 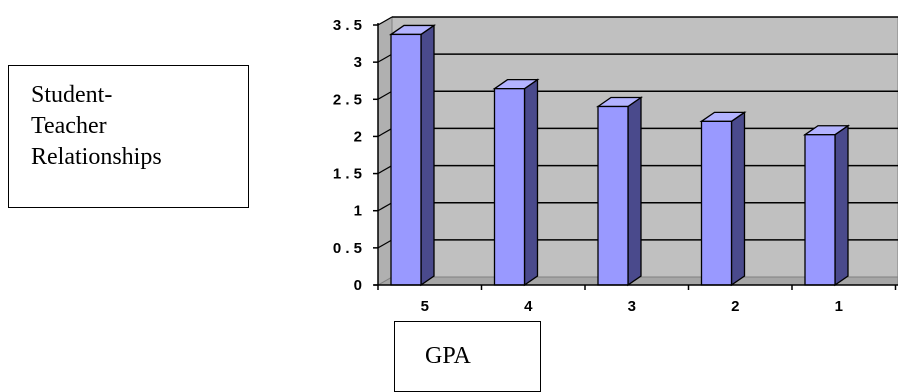 I want to click on x-tick-label: 3, so click(x=632, y=306).